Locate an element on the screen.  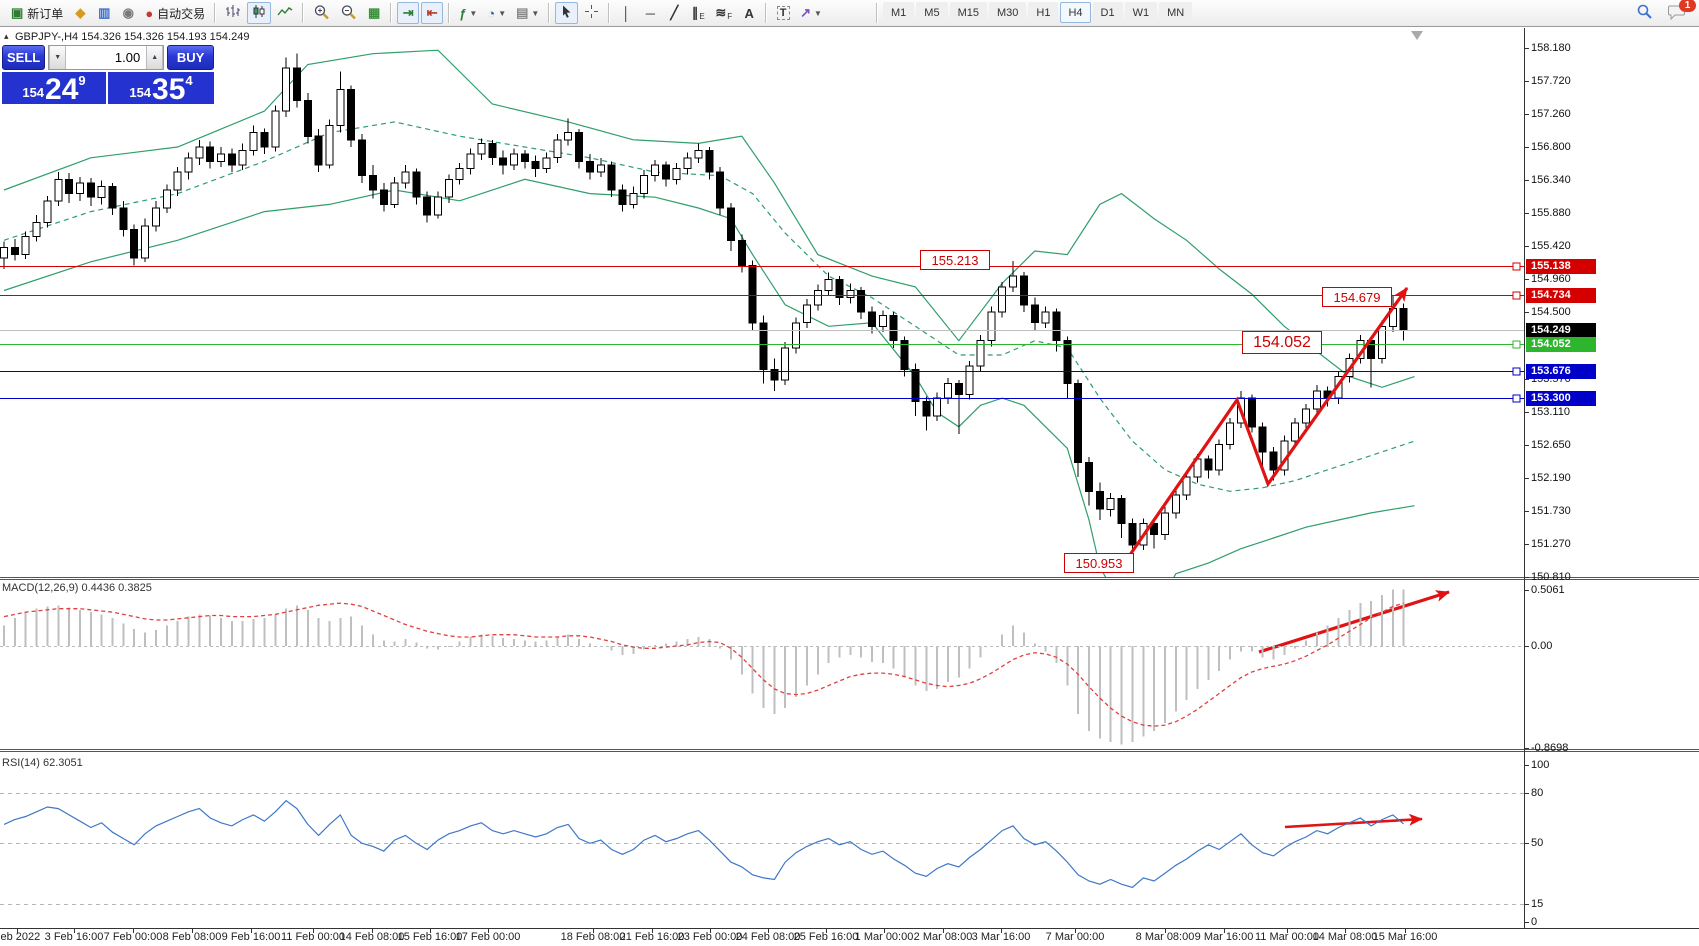
time-axis-label: 7 Mar 00:00 is located at coordinates (1075, 937).